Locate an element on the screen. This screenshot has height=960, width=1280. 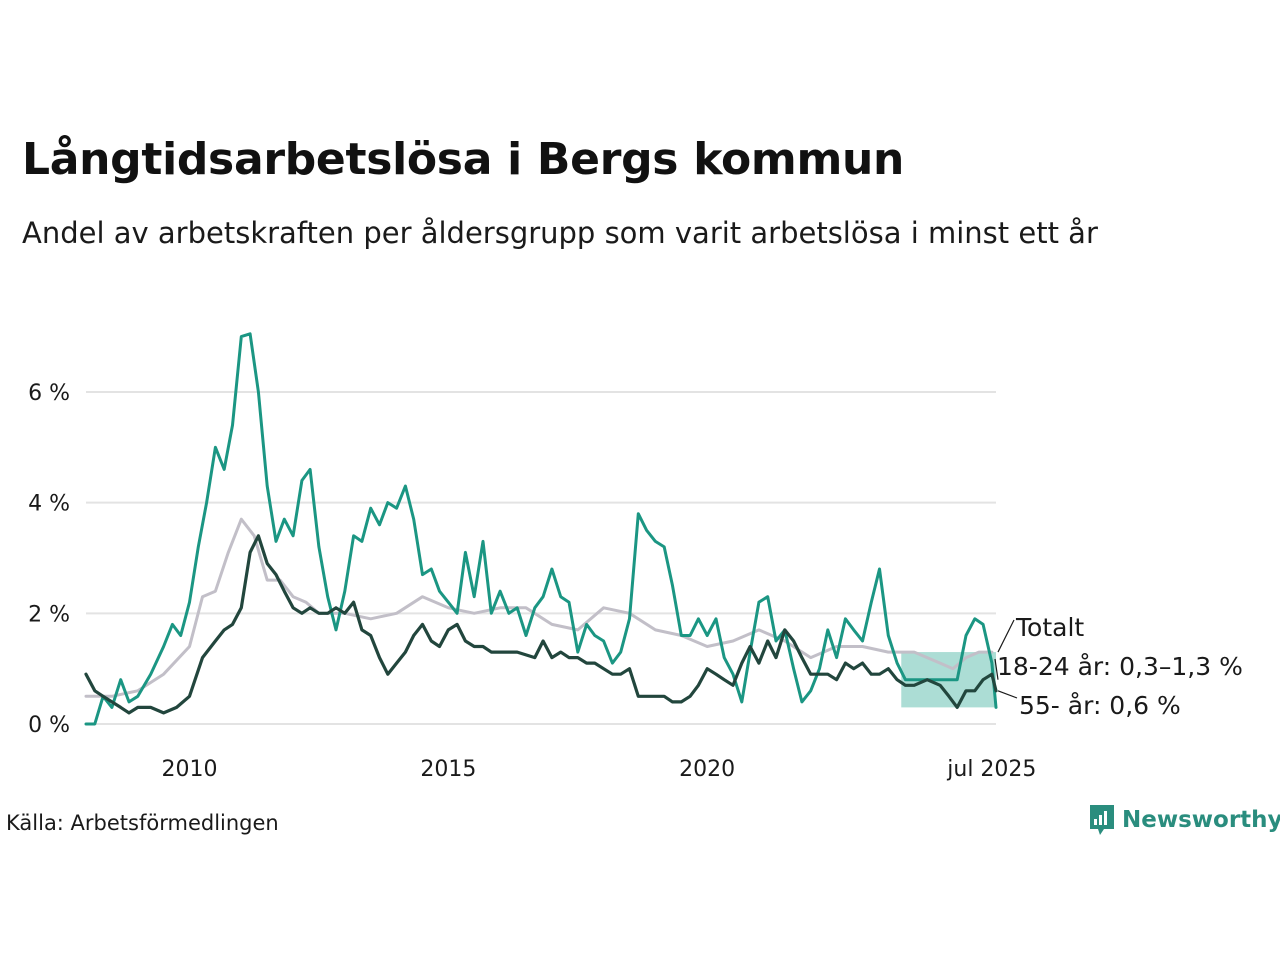
chart-title: Långtidsarbetslösa i Bergs kommun is located at coordinates (463, 159).